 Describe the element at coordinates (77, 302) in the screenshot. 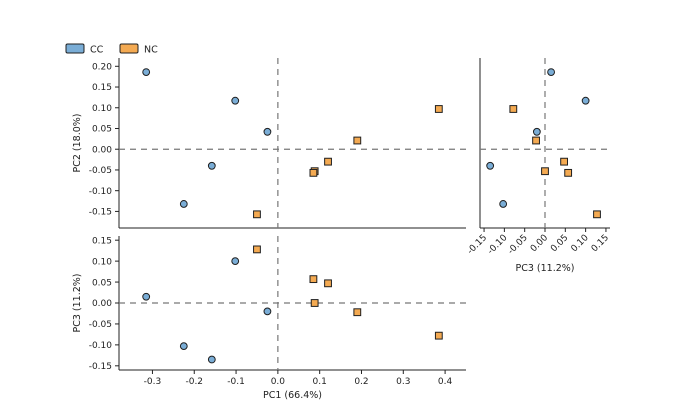

I see `y-axis-title: PC3 (11.2%)` at that location.